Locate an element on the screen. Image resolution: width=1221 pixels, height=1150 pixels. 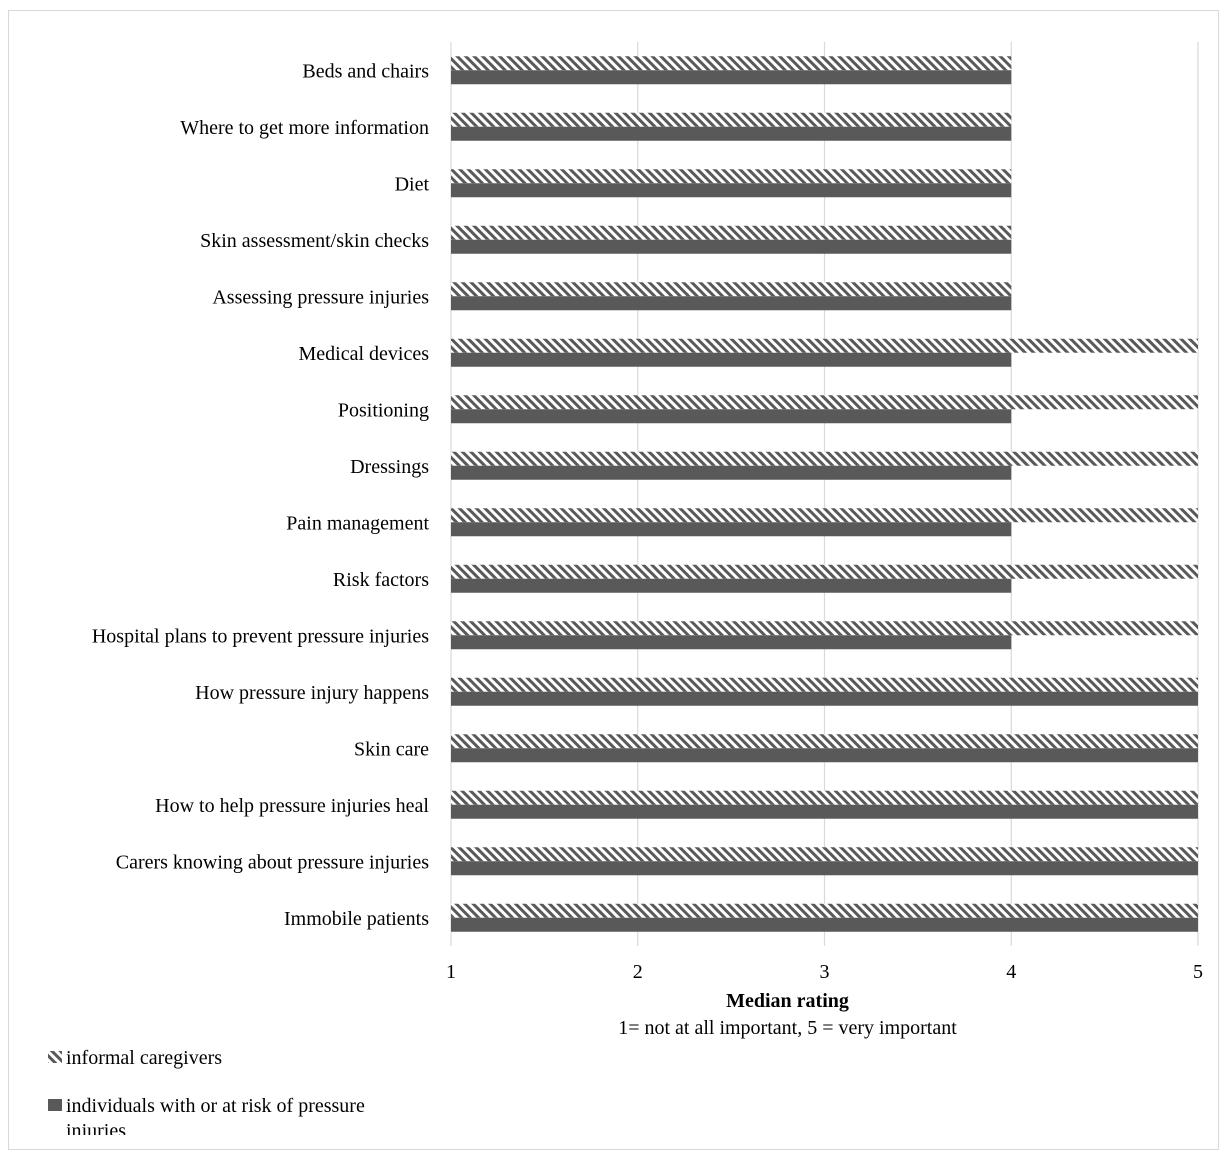
x-tick-label: 1 is located at coordinates (451, 972).